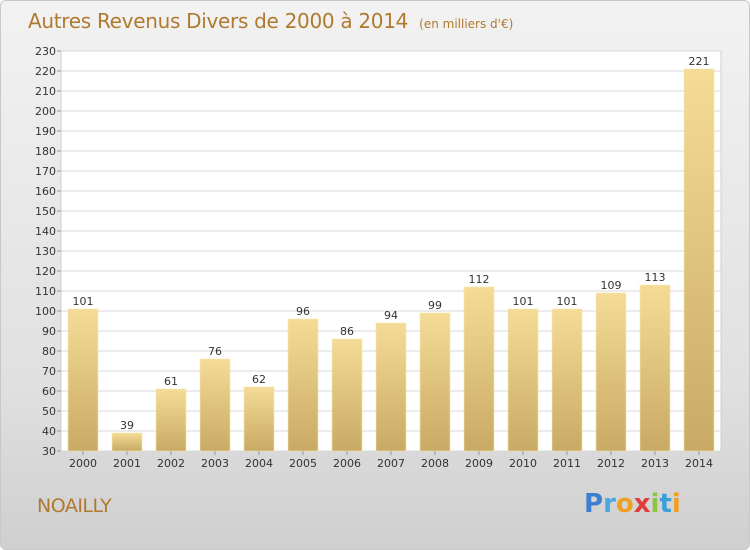 The height and width of the screenshot is (550, 750). What do you see at coordinates (49, 431) in the screenshot?
I see `y-tick-label: 40` at bounding box center [49, 431].